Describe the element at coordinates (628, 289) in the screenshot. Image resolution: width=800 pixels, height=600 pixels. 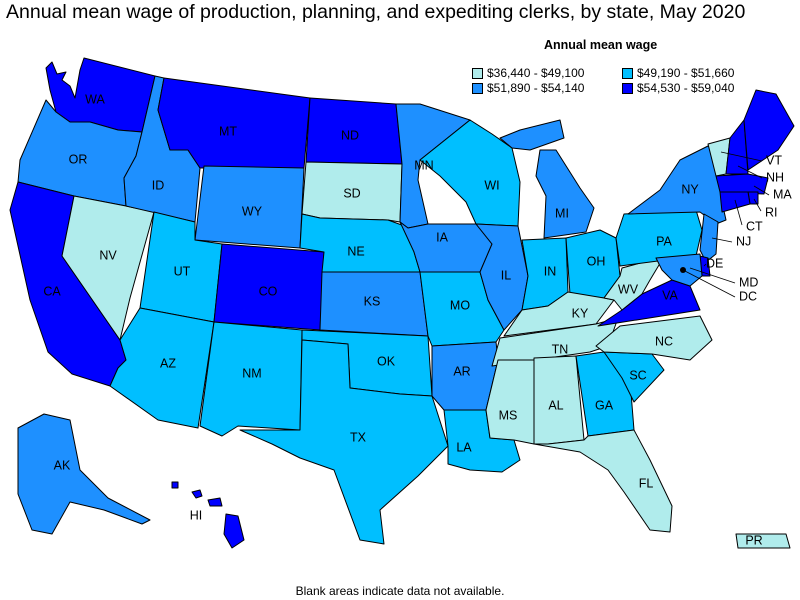
I see `state-label-wv: WV` at that location.